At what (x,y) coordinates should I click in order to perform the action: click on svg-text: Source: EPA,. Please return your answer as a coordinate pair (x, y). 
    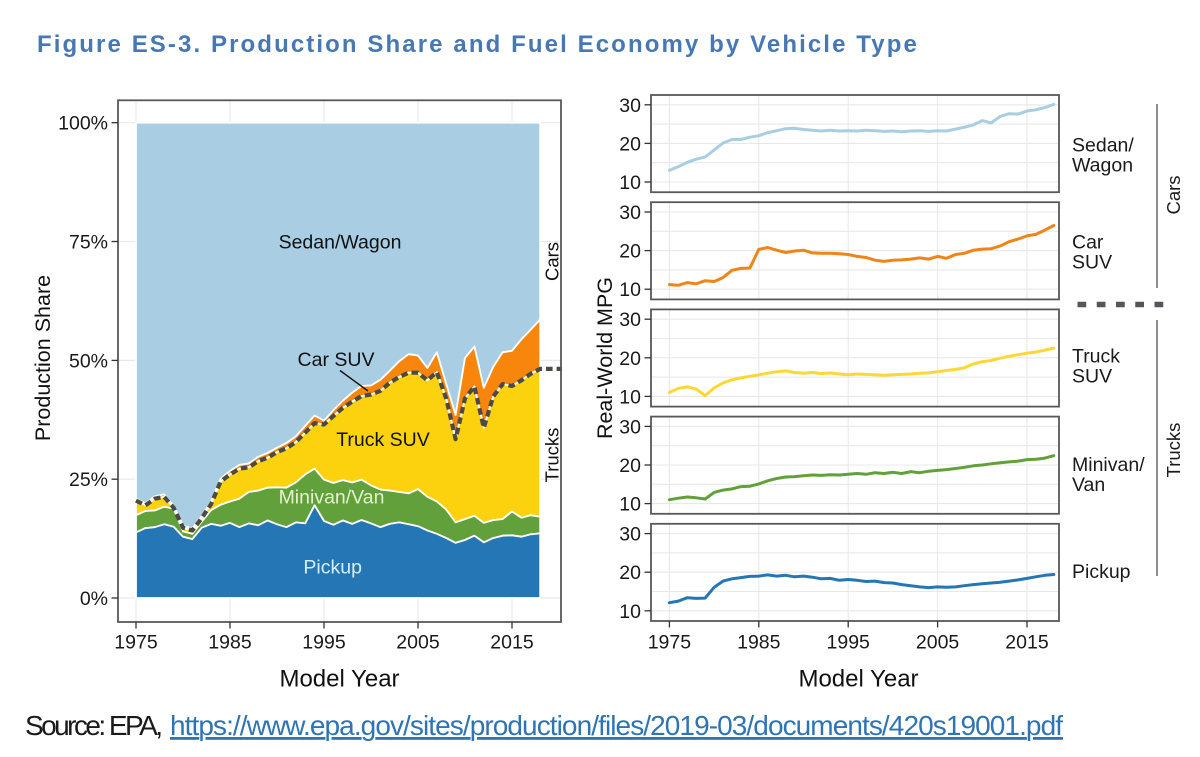
    Looking at the image, I should click on (94, 725).